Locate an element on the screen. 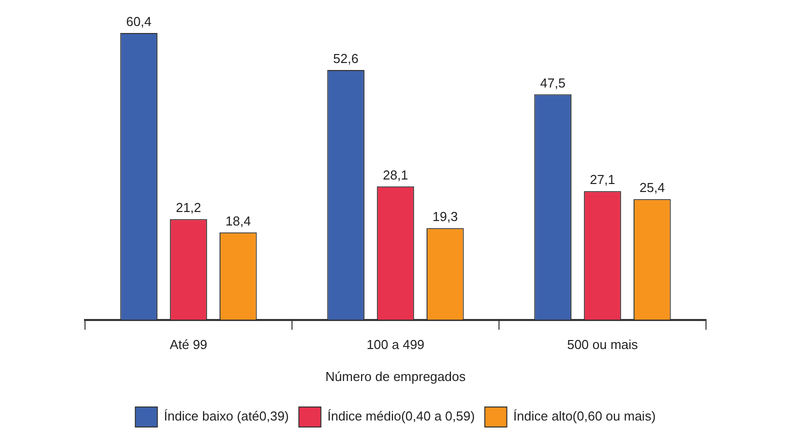 Image resolution: width=786 pixels, height=437 pixels. data-label: 18,4 is located at coordinates (238, 220).